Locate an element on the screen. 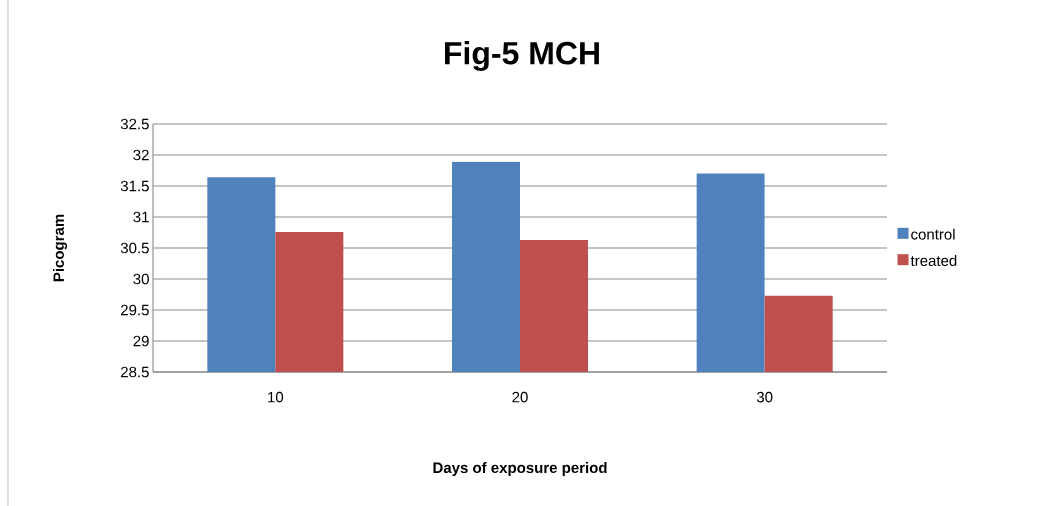  y-tick-label: 31.5 is located at coordinates (134, 186).